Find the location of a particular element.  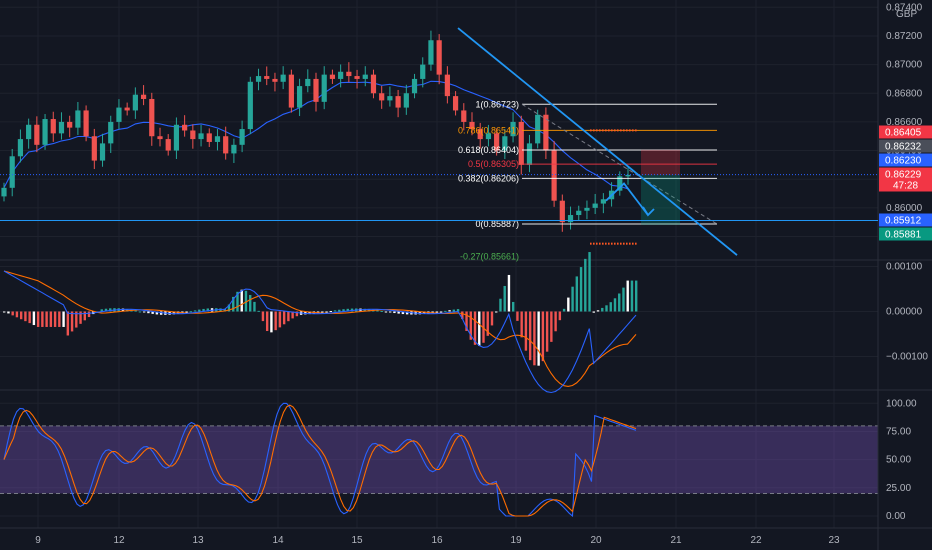

price-tick-label: 0.86600 is located at coordinates (904, 122).